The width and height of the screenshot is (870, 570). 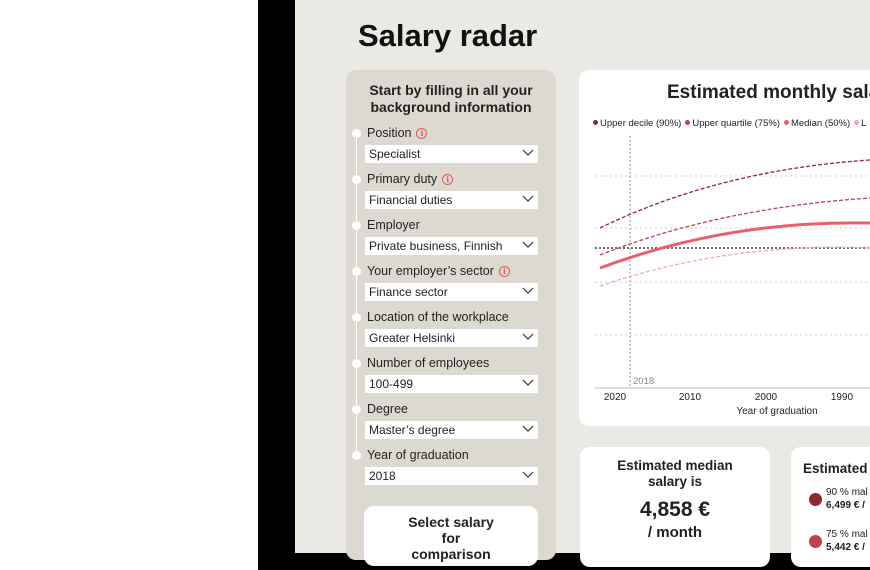 I want to click on field-label: Position ℹ, so click(x=397, y=133).